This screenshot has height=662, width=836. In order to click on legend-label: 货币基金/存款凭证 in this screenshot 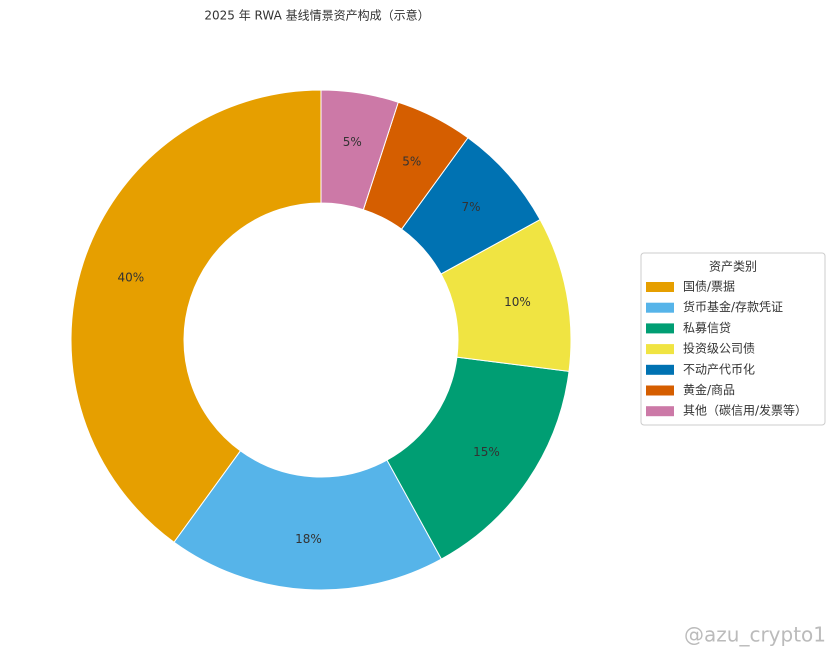, I will do `click(733, 306)`.